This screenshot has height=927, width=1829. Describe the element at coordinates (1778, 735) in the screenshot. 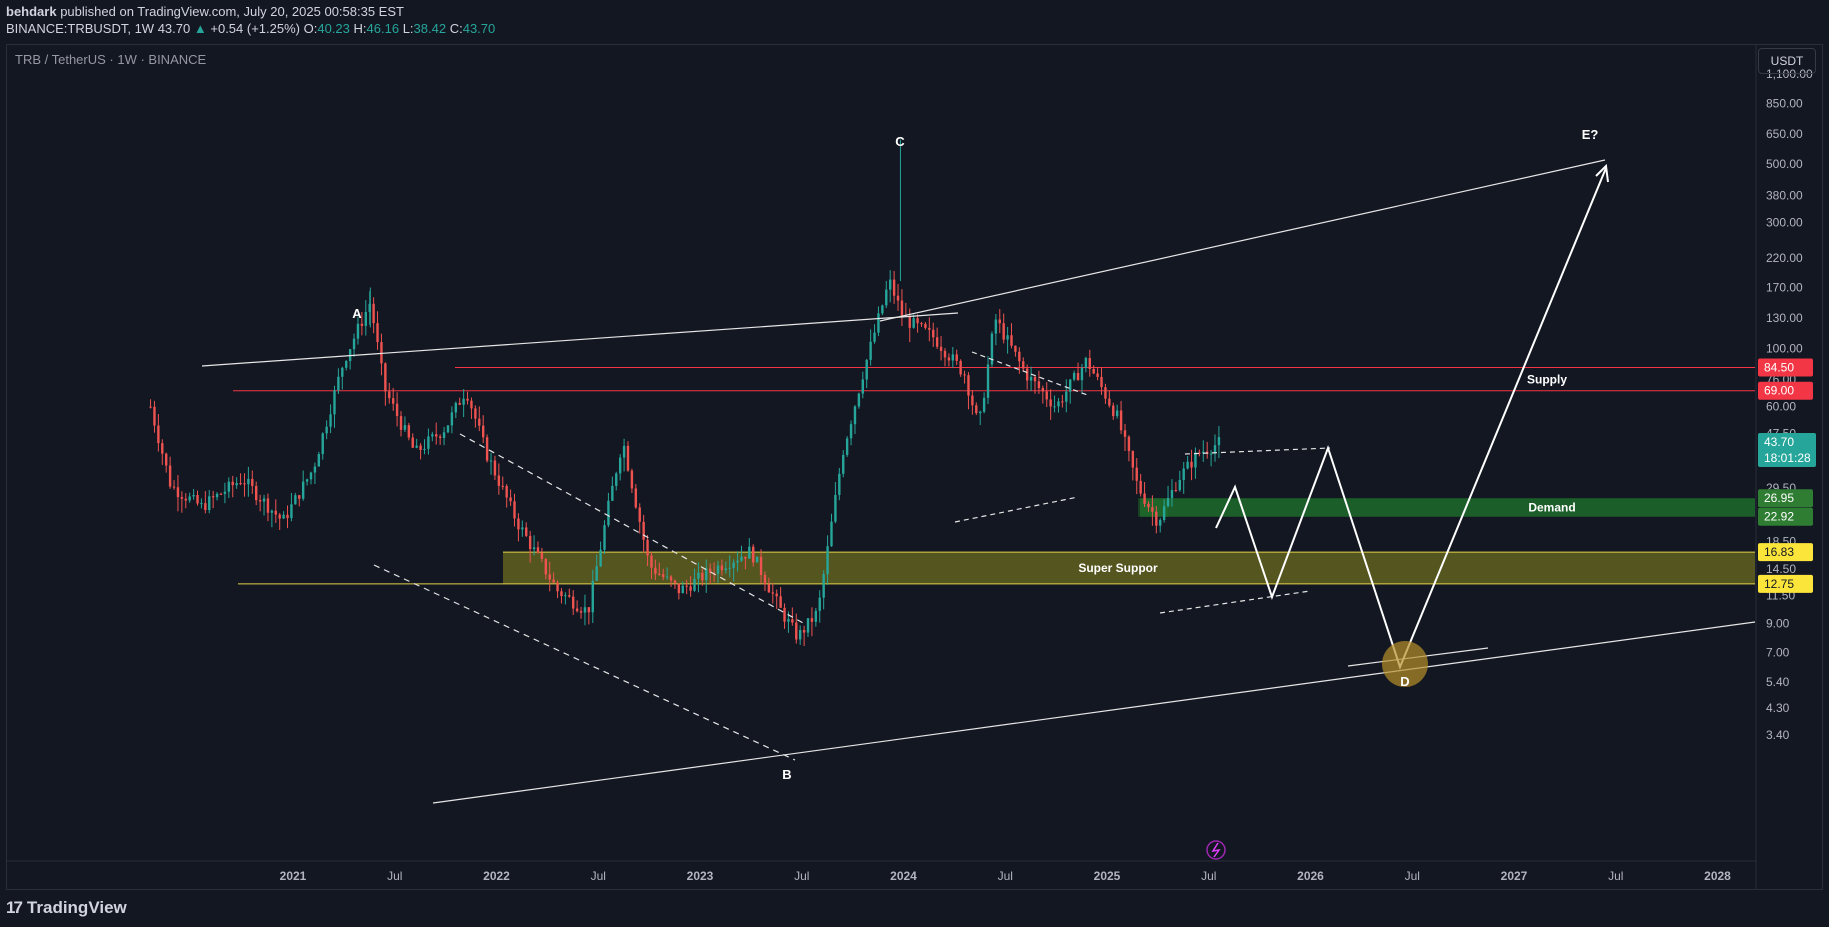

I see `price-tick-label: 3.40` at that location.